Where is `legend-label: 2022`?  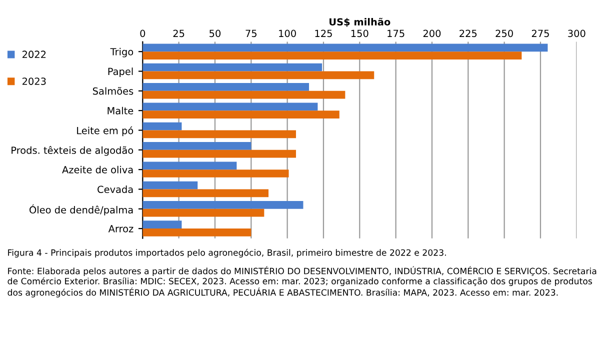
legend-label: 2022 is located at coordinates (34, 54).